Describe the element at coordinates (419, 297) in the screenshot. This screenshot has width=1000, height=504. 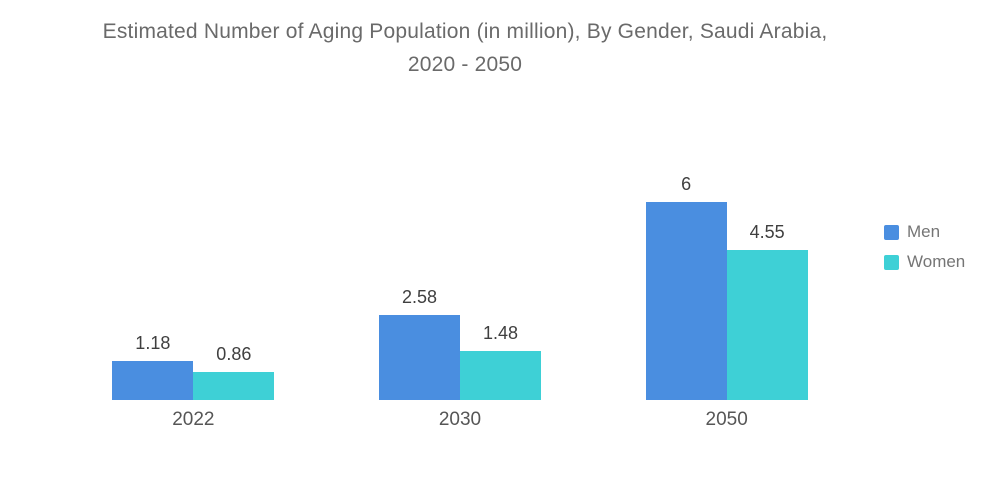
I see `bar-value-label: 2.58` at that location.